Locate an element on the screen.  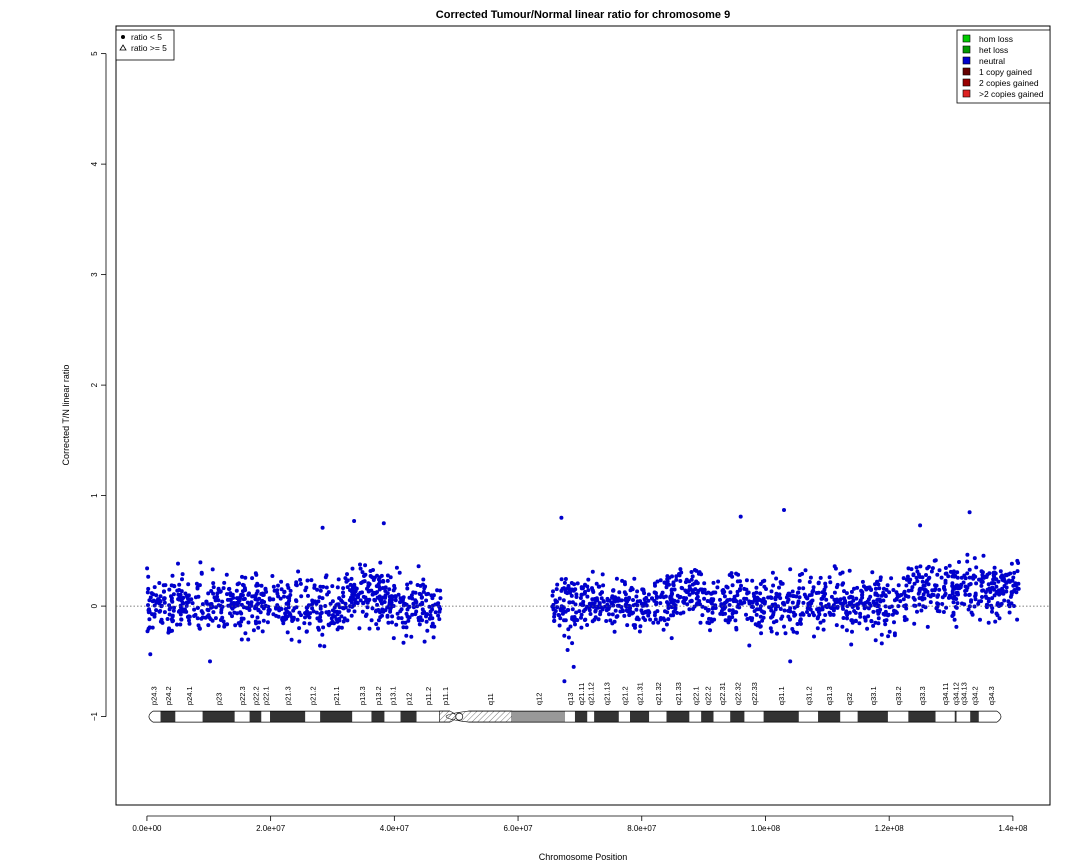
x-tick-label: 6.0e+07 is located at coordinates (518, 828).